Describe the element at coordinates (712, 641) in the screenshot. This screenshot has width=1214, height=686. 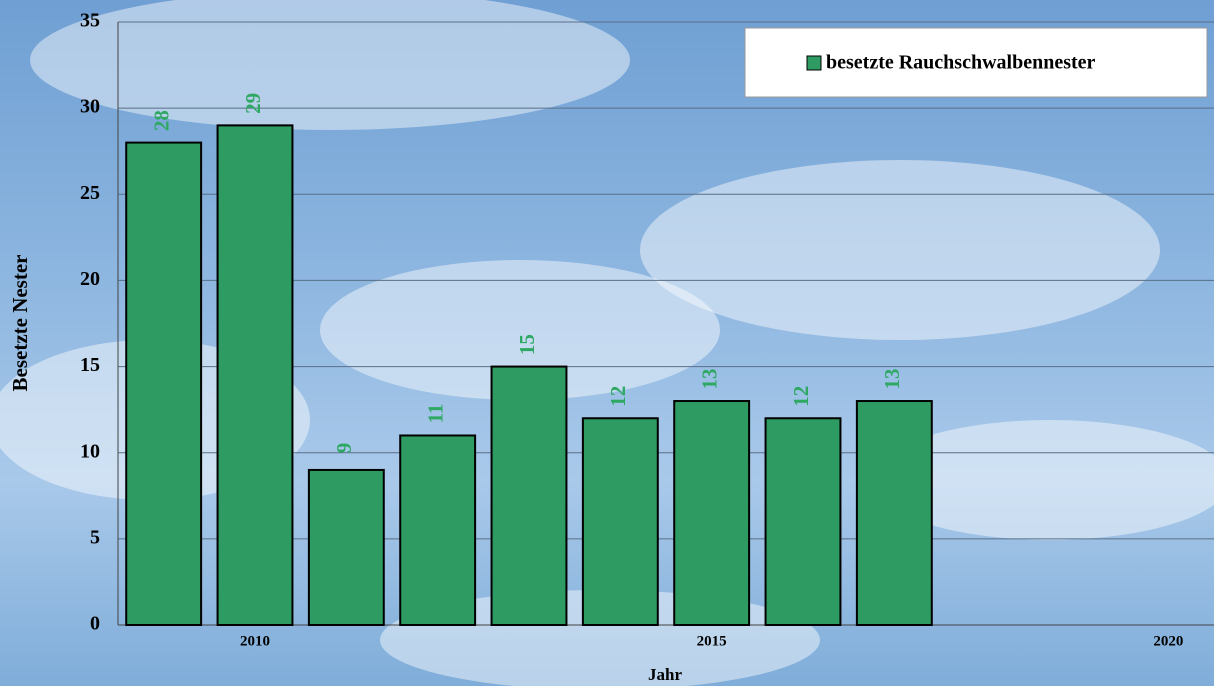
I see `x-tick-label: 2015` at that location.